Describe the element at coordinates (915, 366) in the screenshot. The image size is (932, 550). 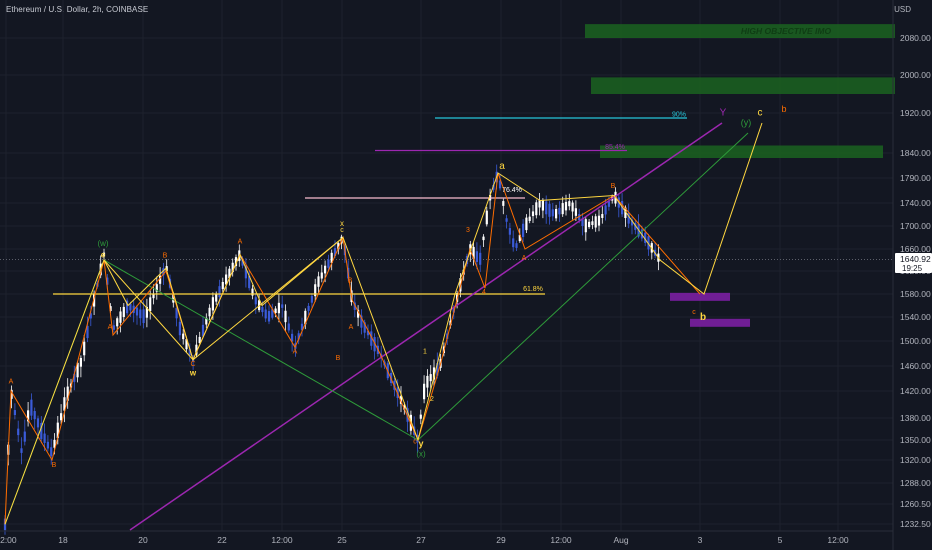
I see `price-tick: 1460.00` at that location.